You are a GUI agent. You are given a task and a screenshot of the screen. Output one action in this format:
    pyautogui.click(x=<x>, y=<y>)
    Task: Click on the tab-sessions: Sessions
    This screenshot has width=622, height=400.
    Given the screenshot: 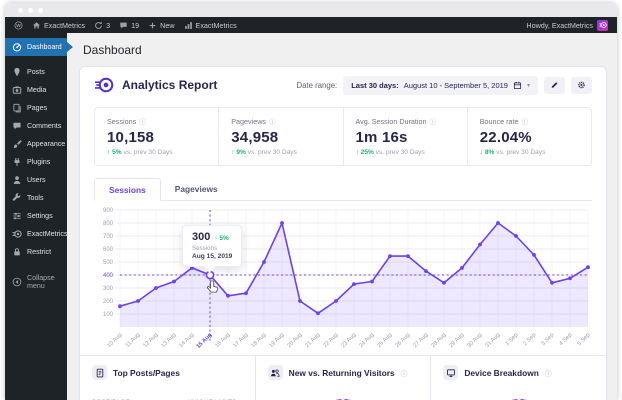 What is the action you would take?
    pyautogui.click(x=127, y=189)
    